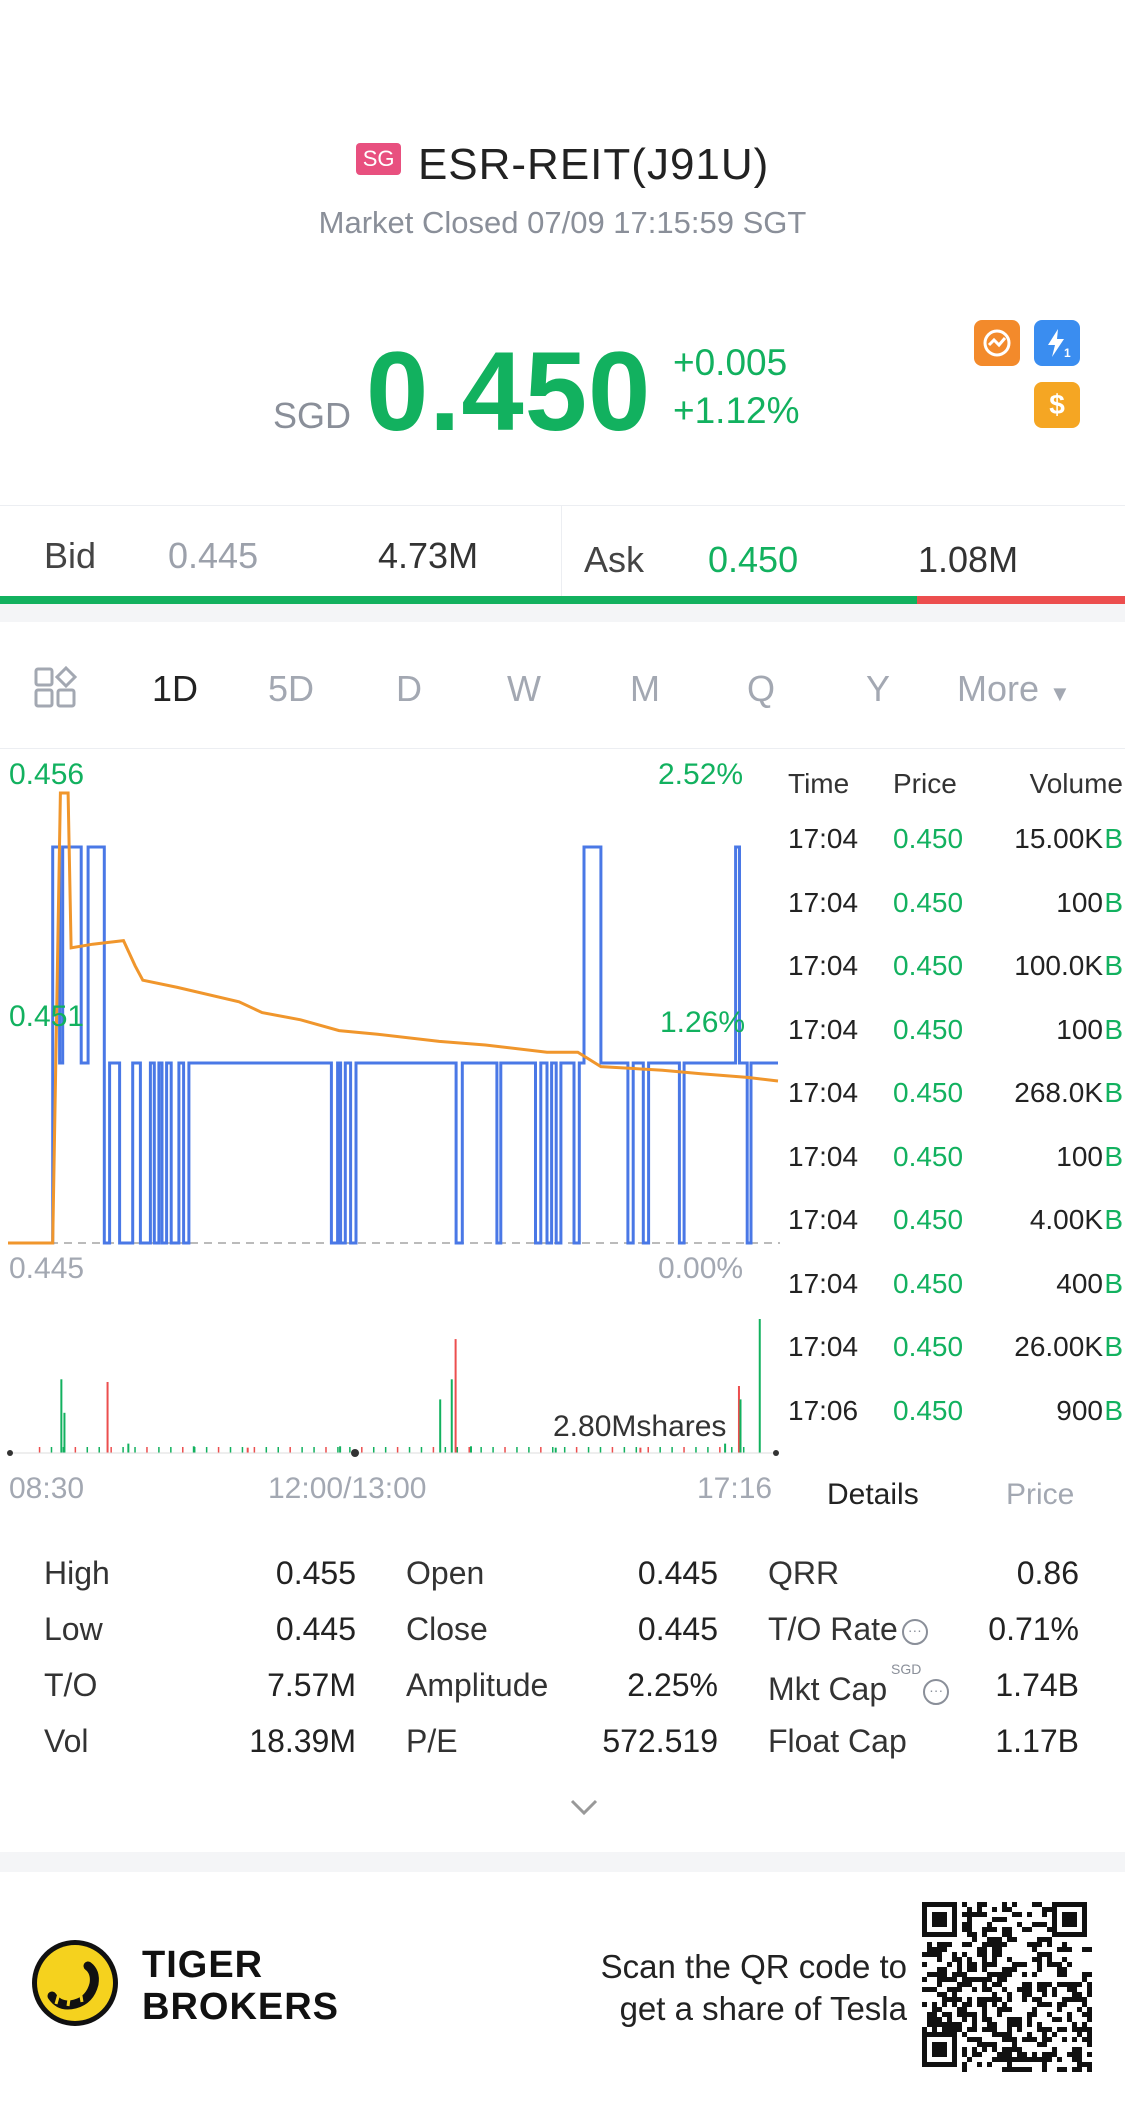  What do you see at coordinates (66, 1741) in the screenshot?
I see `stat-label-volume: Vol` at bounding box center [66, 1741].